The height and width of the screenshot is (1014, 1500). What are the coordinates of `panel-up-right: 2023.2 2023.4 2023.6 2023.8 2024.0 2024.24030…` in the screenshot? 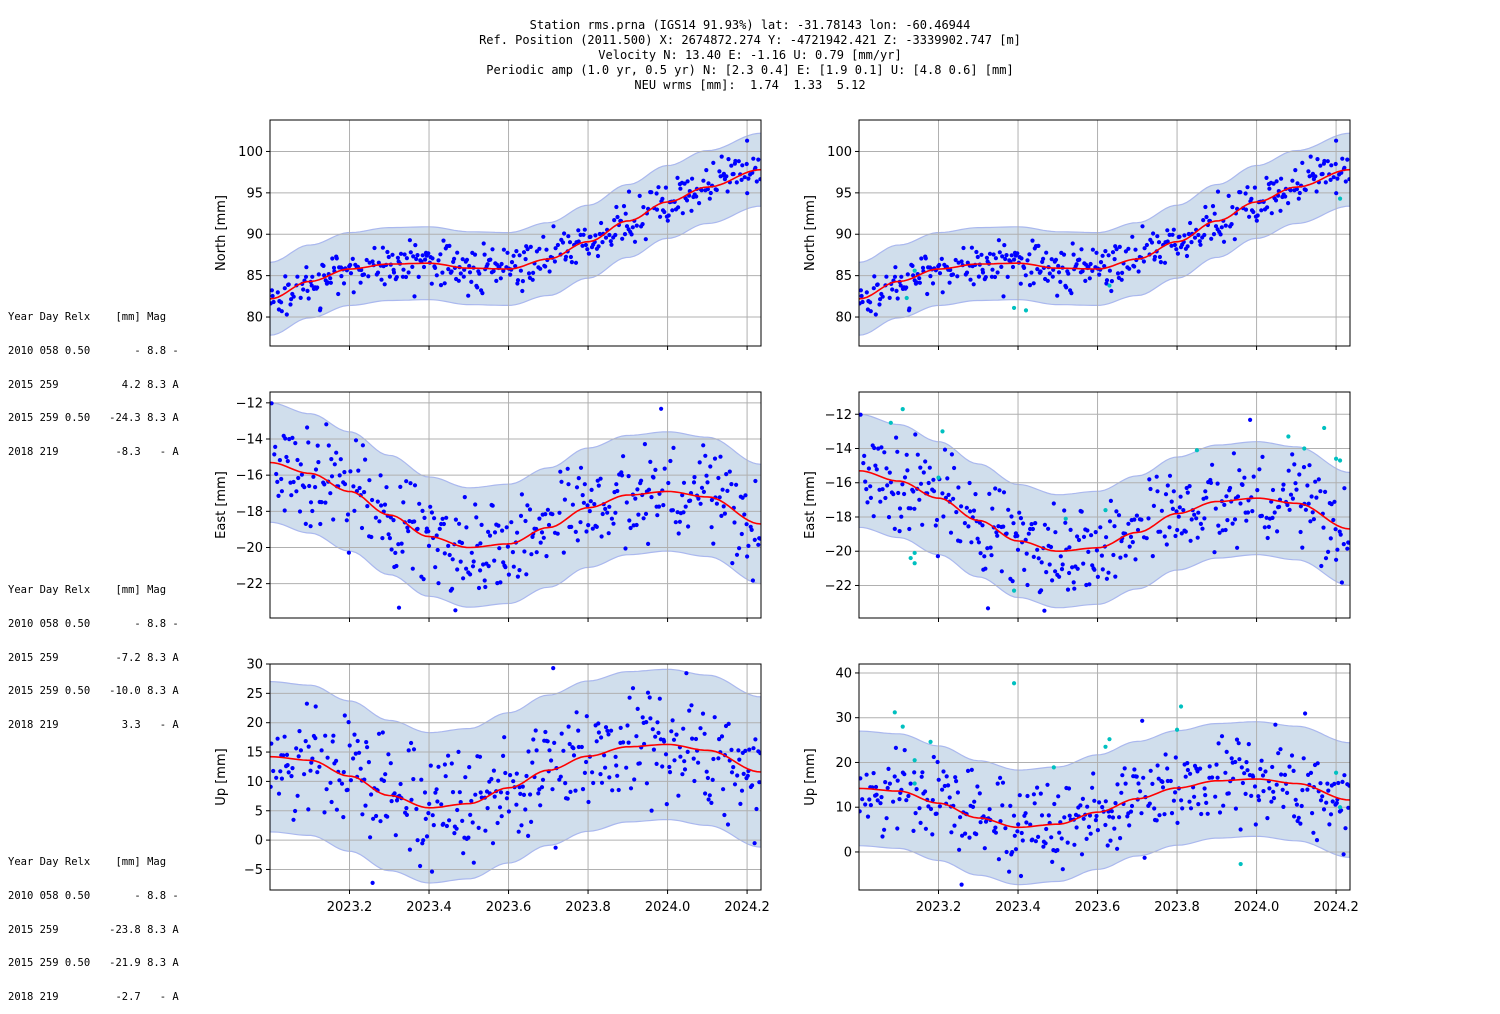 It's located at (1081, 789).